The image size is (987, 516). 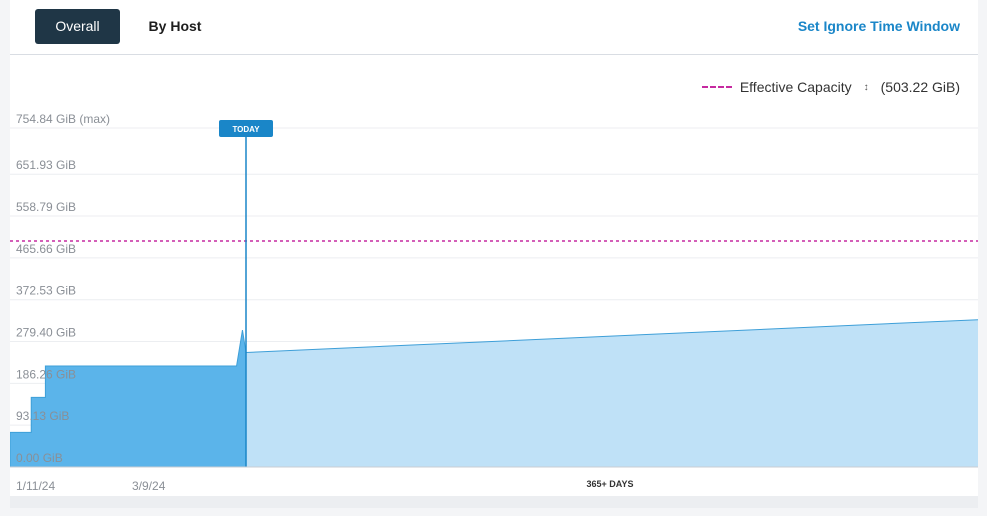 I want to click on y-tick-label: 465.66 GiB, so click(x=46, y=249).